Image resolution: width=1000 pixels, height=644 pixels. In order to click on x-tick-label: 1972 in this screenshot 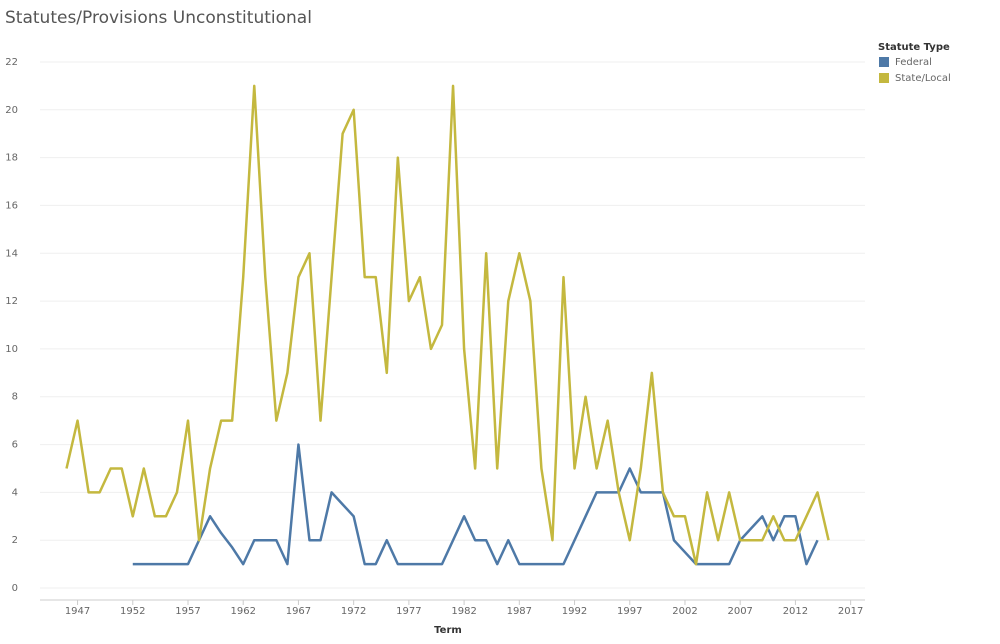, I will do `click(353, 611)`.